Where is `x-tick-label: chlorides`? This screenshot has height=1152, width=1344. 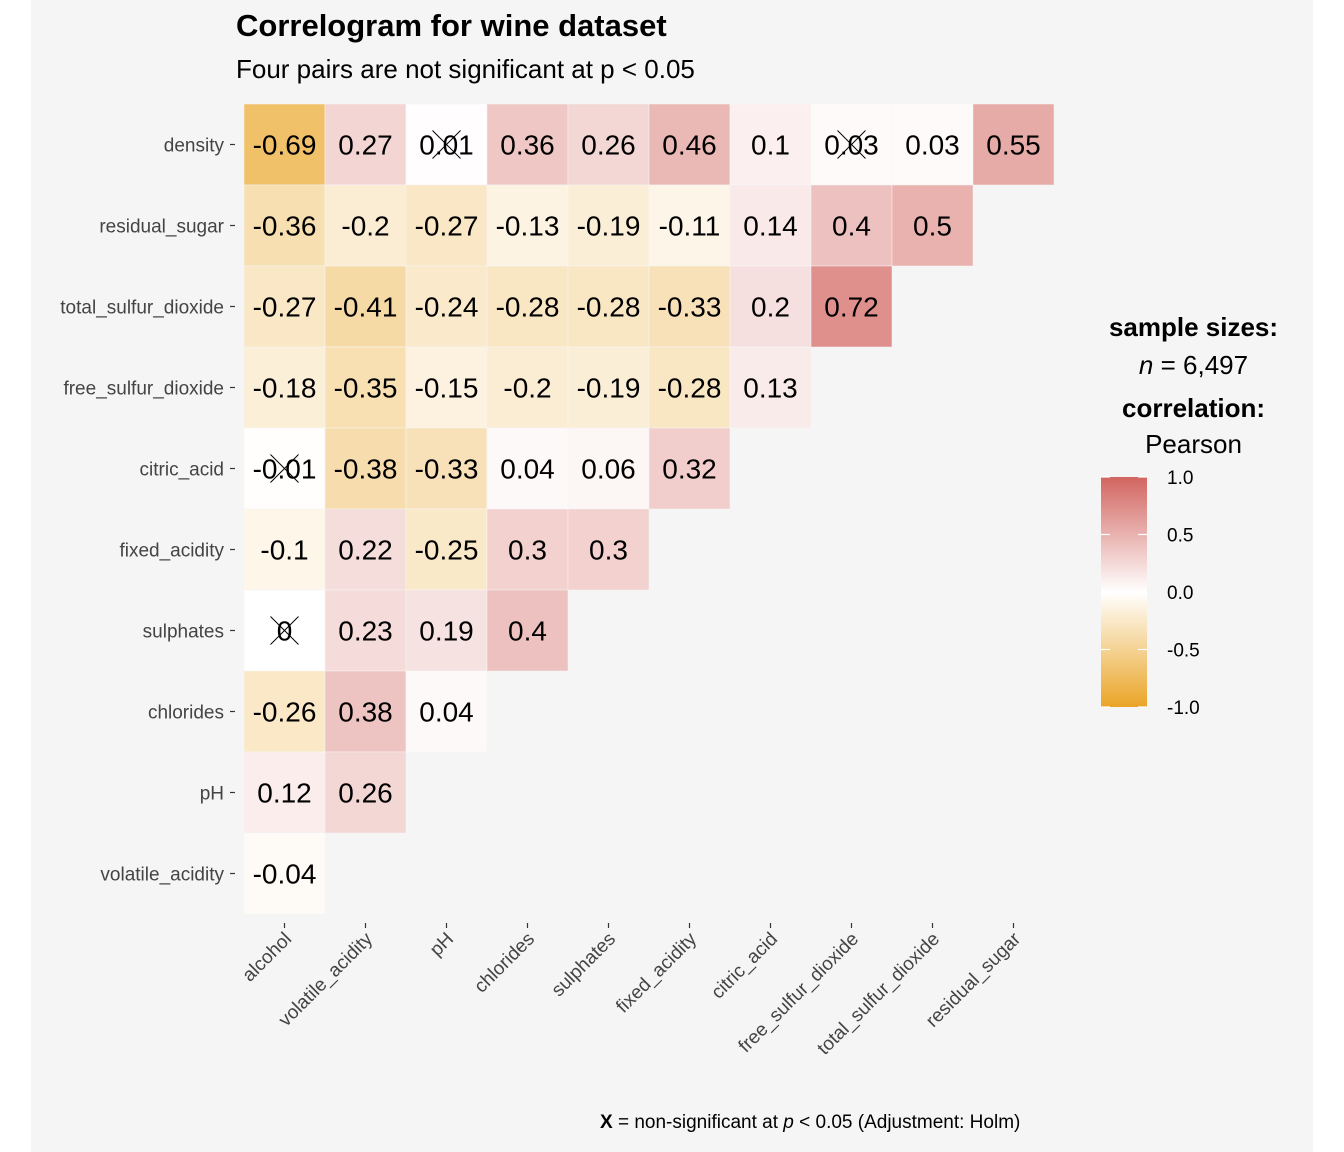
x-tick-label: chlorides is located at coordinates (504, 963).